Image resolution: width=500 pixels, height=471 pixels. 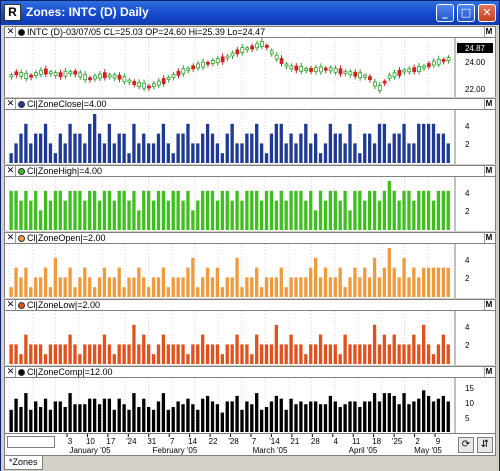 What do you see at coordinates (31, 442) in the screenshot?
I see `chart-scroll-box` at bounding box center [31, 442].